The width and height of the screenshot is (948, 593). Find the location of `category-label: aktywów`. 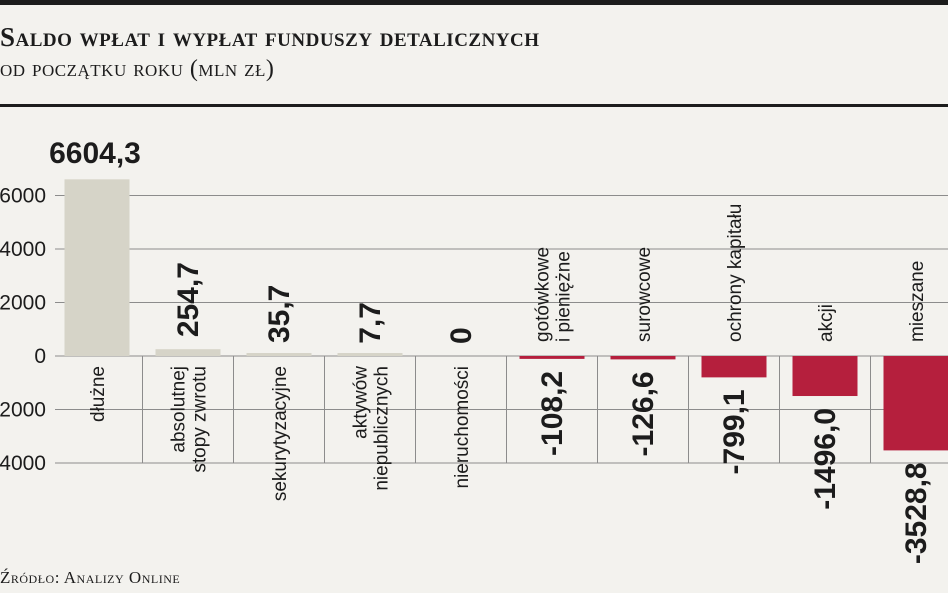

category-label: aktywów is located at coordinates (361, 402).